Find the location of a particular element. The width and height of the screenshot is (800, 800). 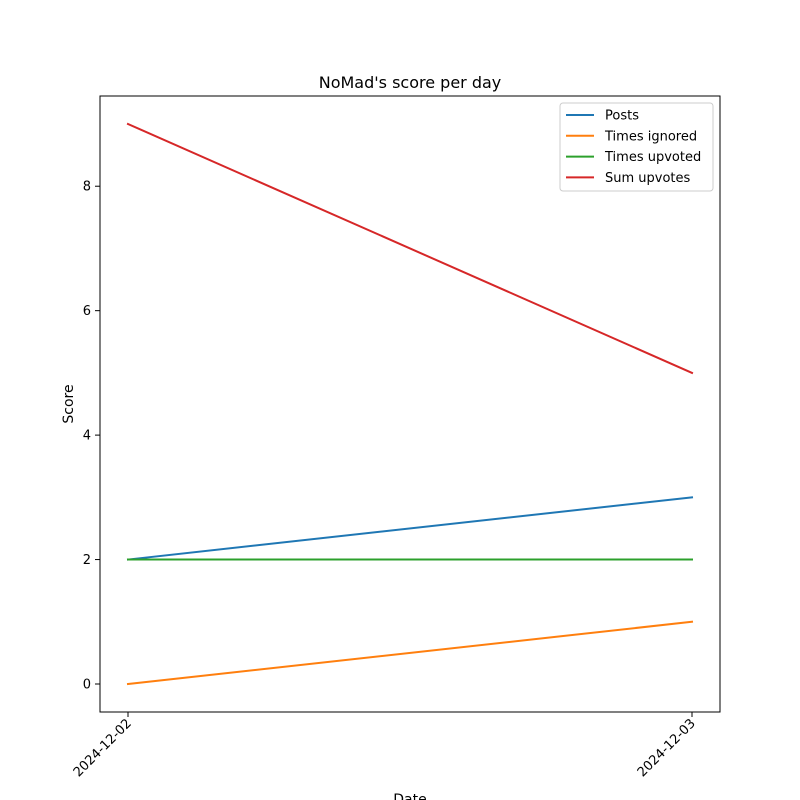

legend-label: Posts is located at coordinates (622, 116).